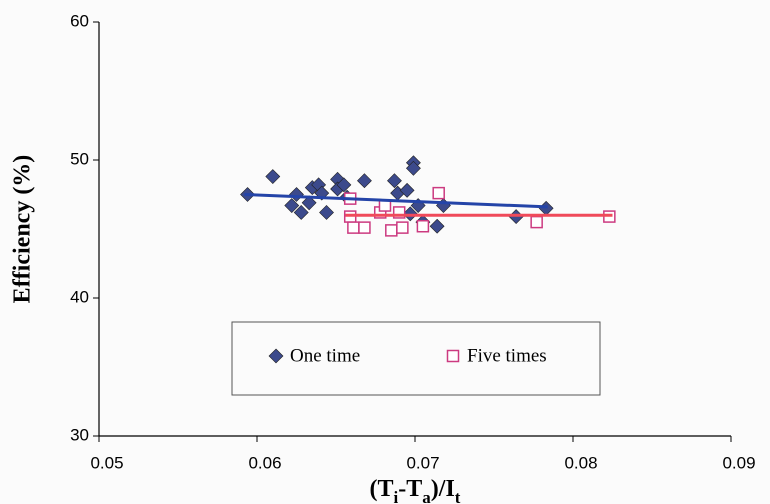  What do you see at coordinates (396, 201) in the screenshot?
I see `trend-line` at bounding box center [396, 201].